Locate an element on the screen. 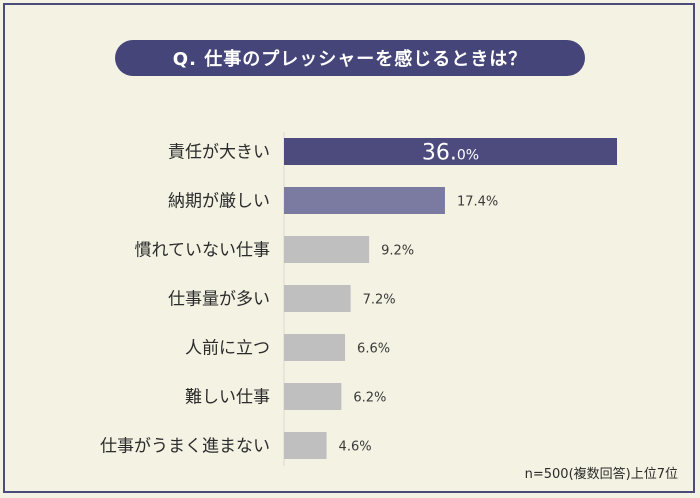 Image resolution: width=700 pixels, height=498 pixels. category-label: 仕事がうまく進まない is located at coordinates (185, 447).